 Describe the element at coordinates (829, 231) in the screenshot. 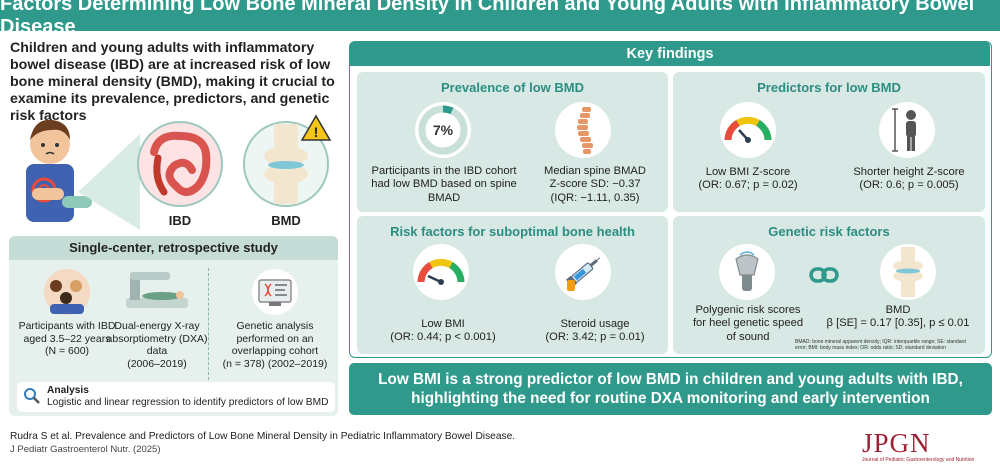

I see `genetic-title: Genetic risk factors` at that location.